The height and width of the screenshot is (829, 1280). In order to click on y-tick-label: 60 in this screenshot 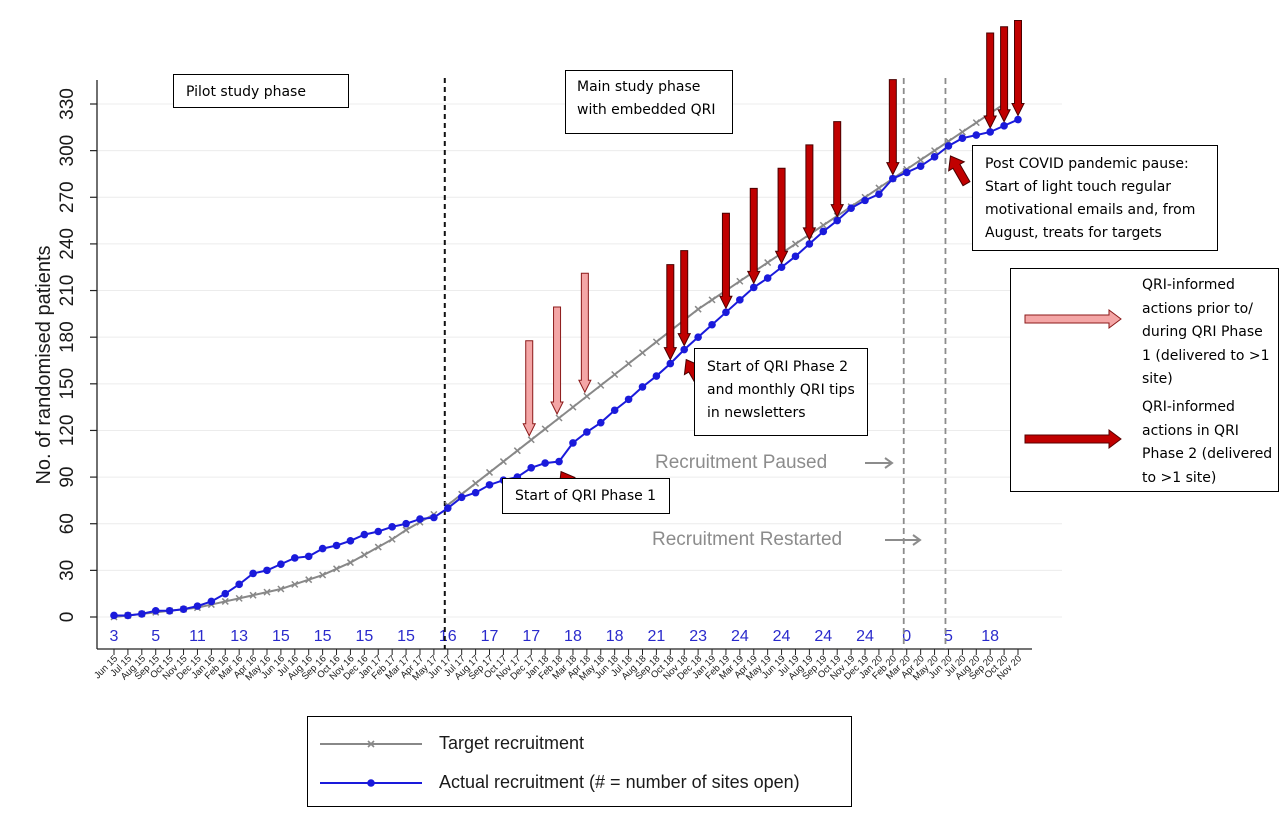, I will do `click(67, 523)`.